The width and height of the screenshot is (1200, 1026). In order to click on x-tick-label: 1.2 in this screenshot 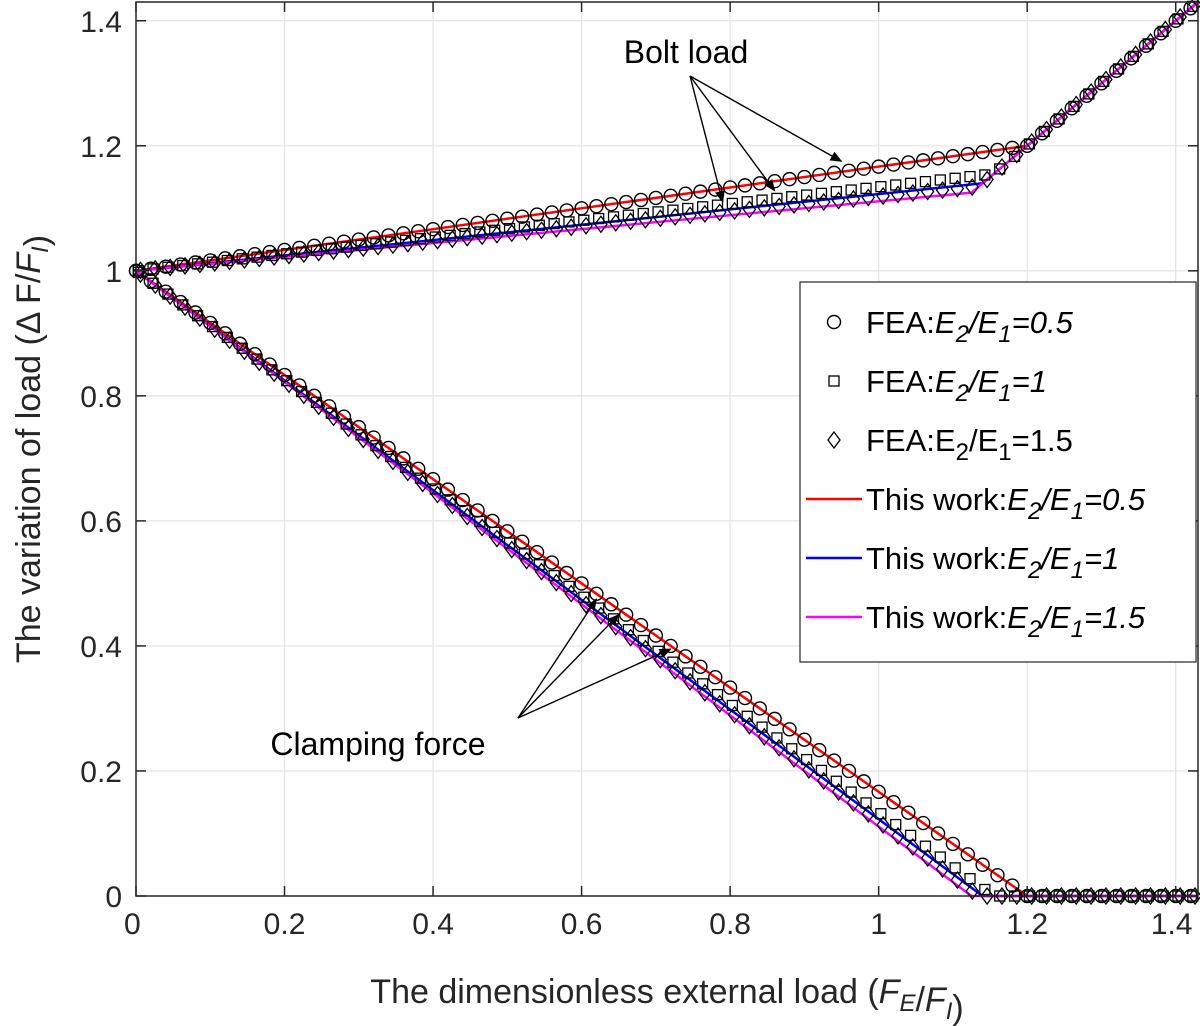, I will do `click(1027, 924)`.